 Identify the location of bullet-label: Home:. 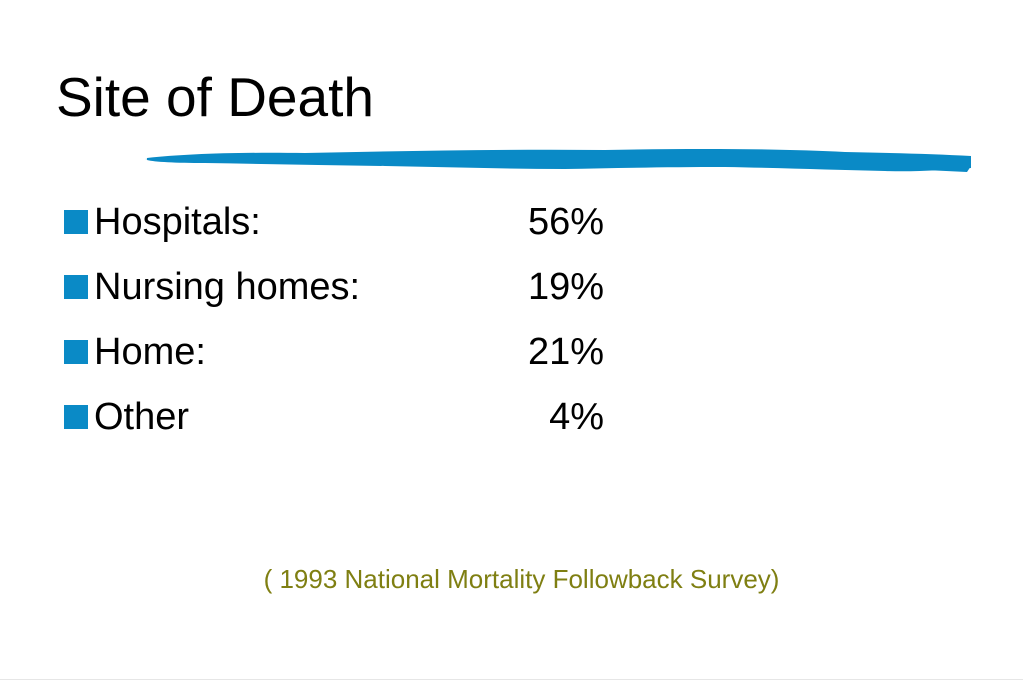
(150, 352).